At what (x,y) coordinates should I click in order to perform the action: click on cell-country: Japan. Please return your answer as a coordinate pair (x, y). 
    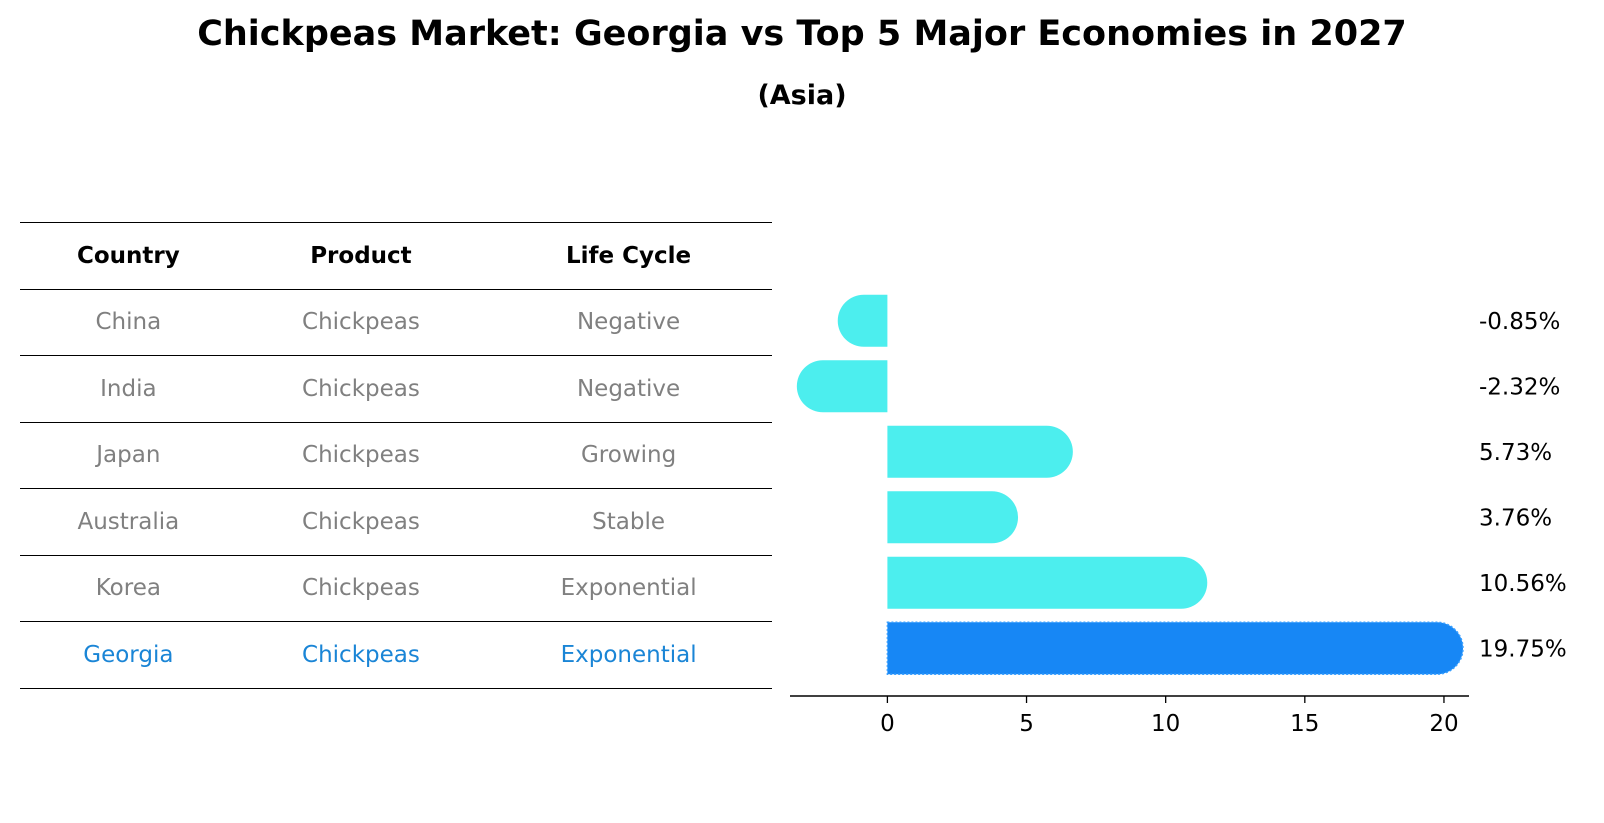
    Looking at the image, I should click on (128, 455).